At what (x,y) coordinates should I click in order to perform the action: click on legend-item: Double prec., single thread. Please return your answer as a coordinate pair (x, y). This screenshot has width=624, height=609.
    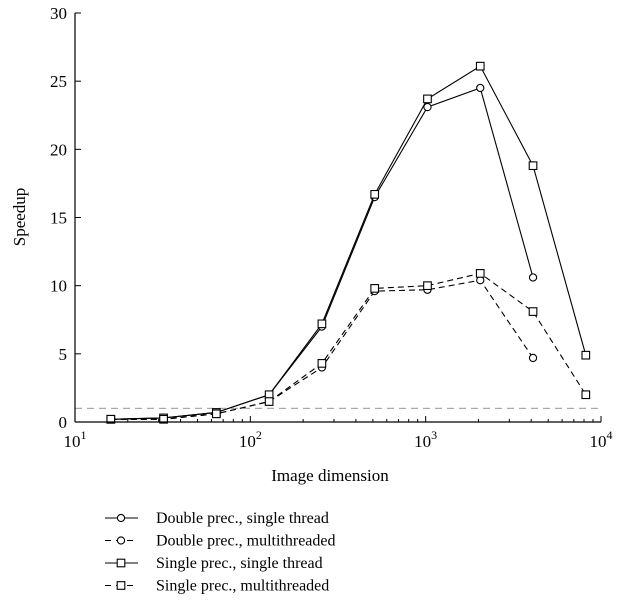
    Looking at the image, I should click on (217, 518).